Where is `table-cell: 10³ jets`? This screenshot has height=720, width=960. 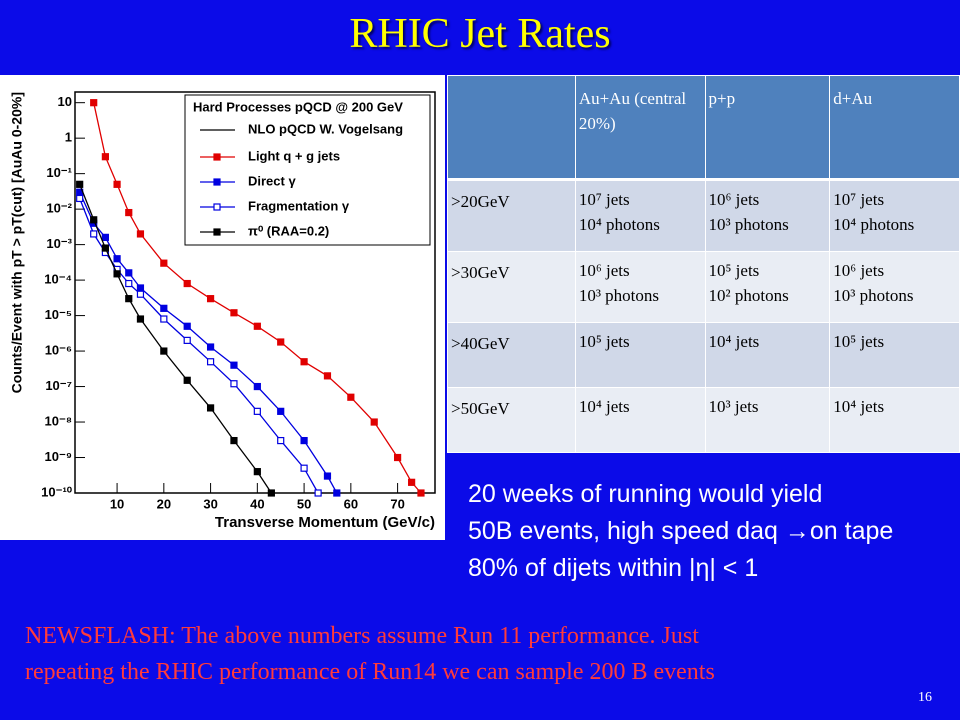 table-cell: 10³ jets is located at coordinates (767, 420).